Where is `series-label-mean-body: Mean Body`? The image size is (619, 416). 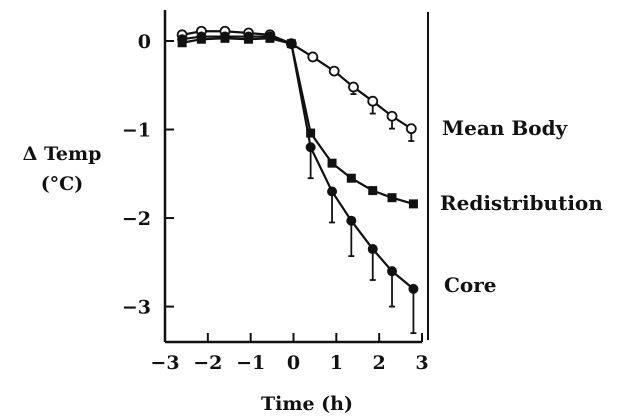 series-label-mean-body: Mean Body is located at coordinates (505, 128).